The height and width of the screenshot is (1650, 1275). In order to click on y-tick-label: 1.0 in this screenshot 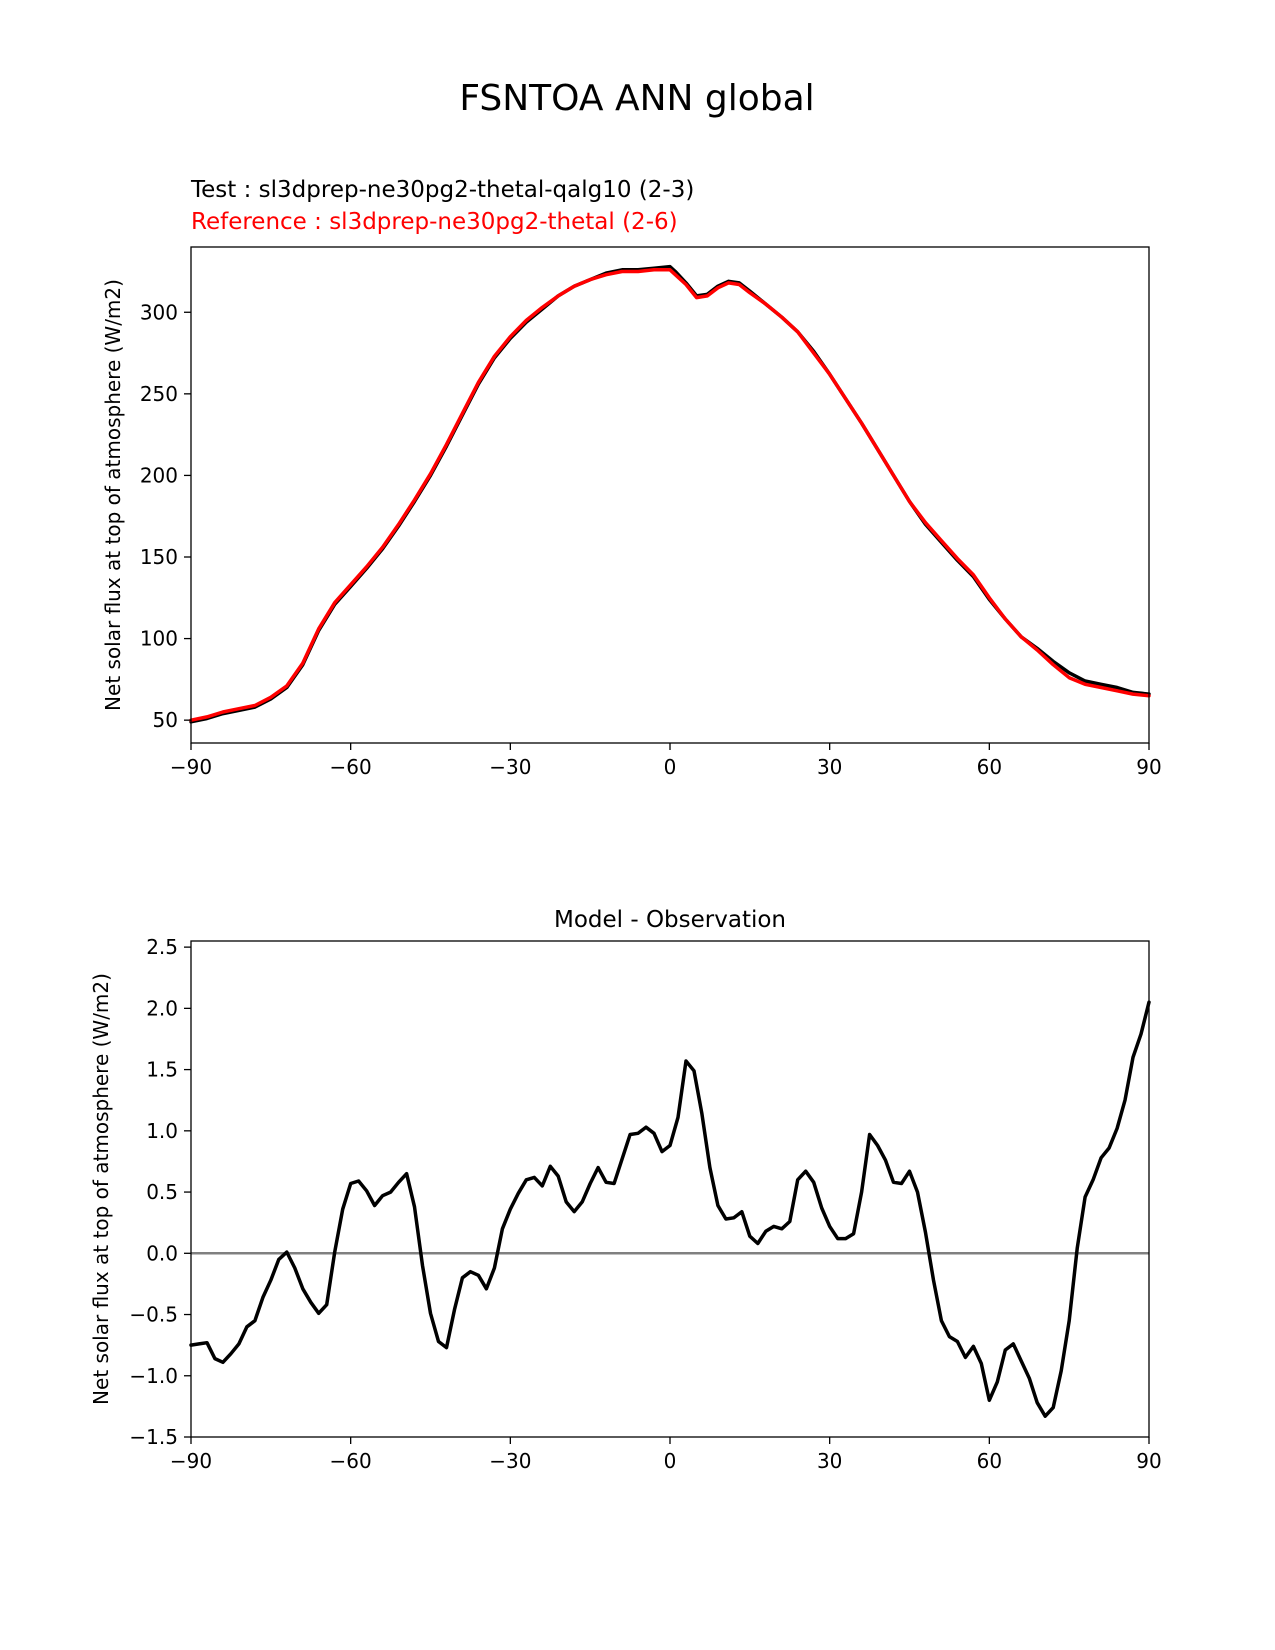, I will do `click(162, 1131)`.